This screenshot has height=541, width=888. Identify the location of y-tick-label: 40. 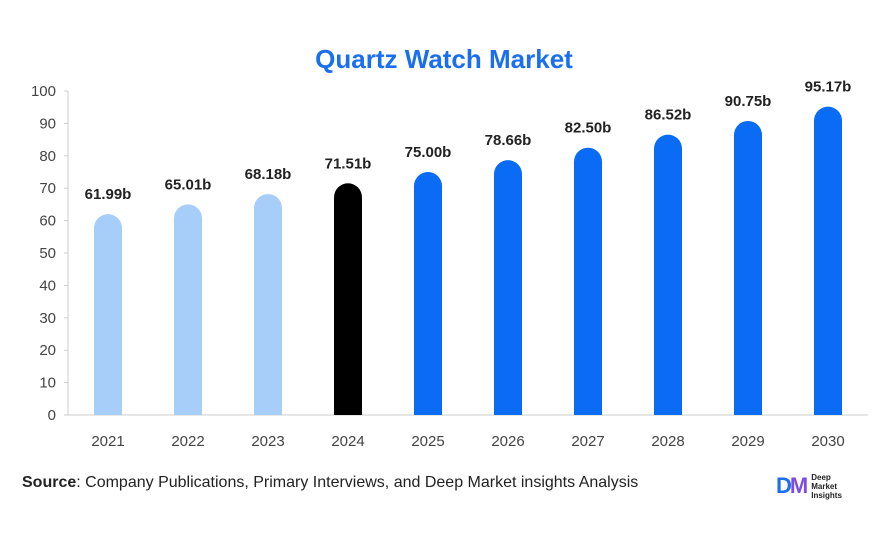
(47, 285).